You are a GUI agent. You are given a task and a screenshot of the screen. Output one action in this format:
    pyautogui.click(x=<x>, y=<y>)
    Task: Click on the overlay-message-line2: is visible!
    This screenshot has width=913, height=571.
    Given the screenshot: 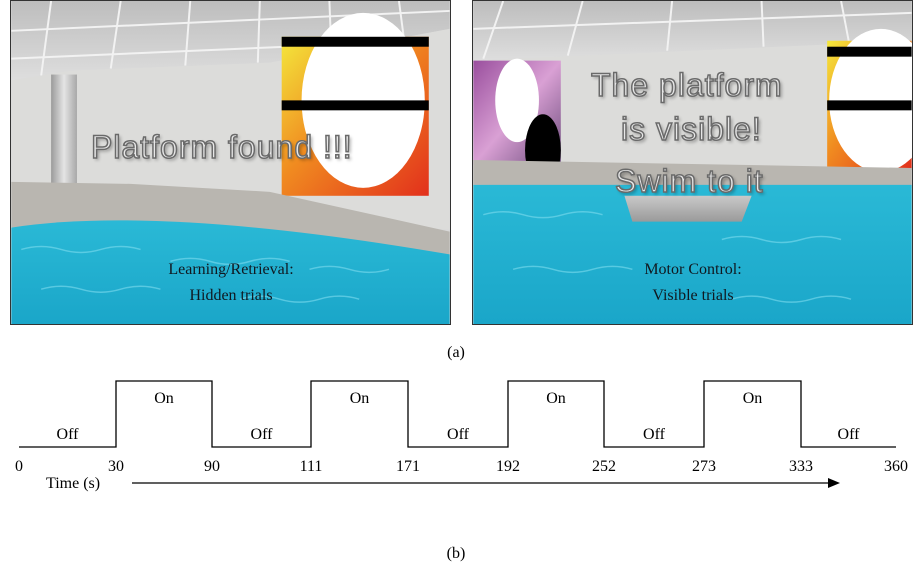 What is the action you would take?
    pyautogui.click(x=691, y=129)
    